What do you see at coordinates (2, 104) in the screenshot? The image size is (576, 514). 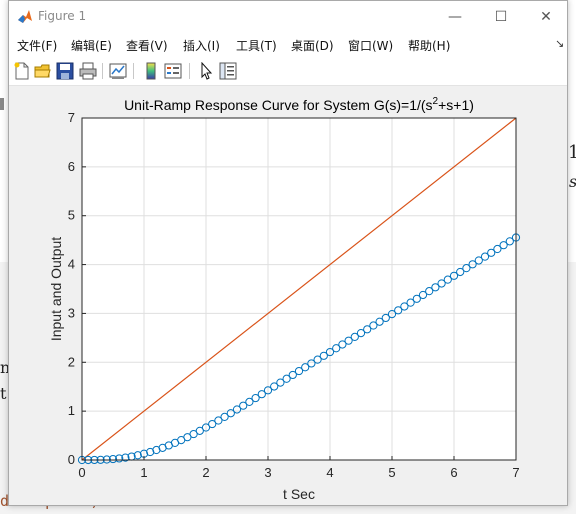 I see `background-scroll-marker` at bounding box center [2, 104].